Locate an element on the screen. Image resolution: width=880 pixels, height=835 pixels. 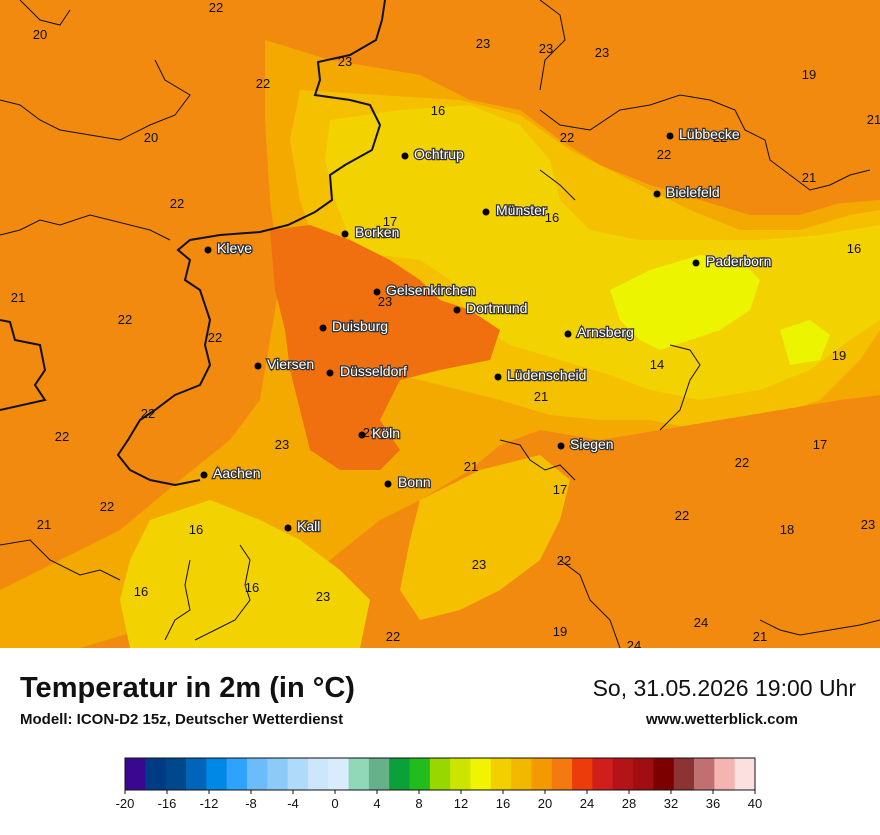
legend-tick-label: 24 is located at coordinates (587, 803).